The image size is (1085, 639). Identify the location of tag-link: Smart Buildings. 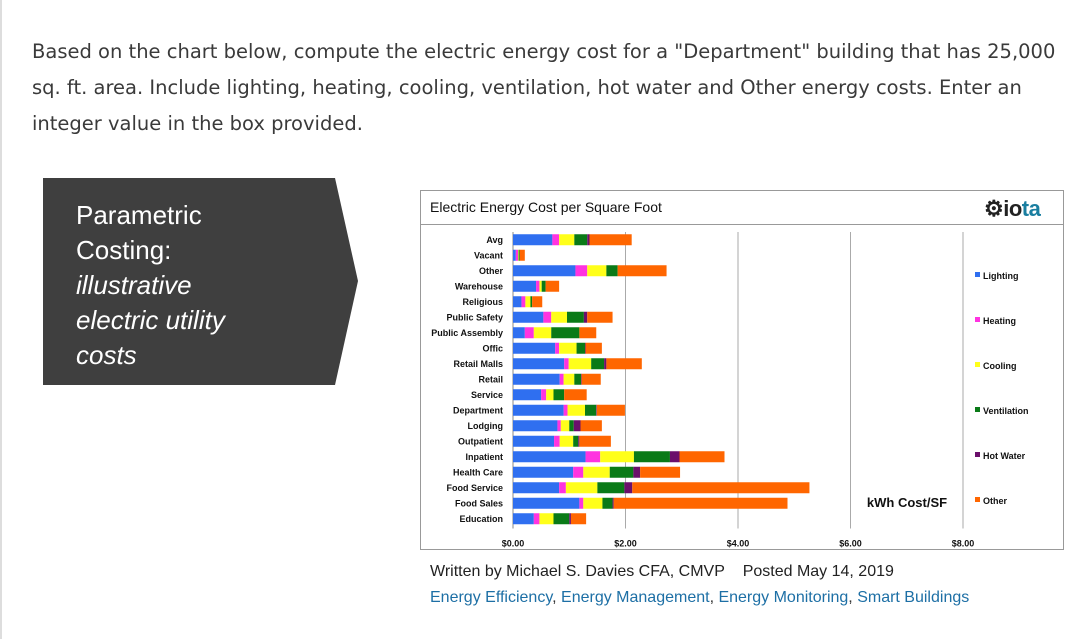
(913, 597).